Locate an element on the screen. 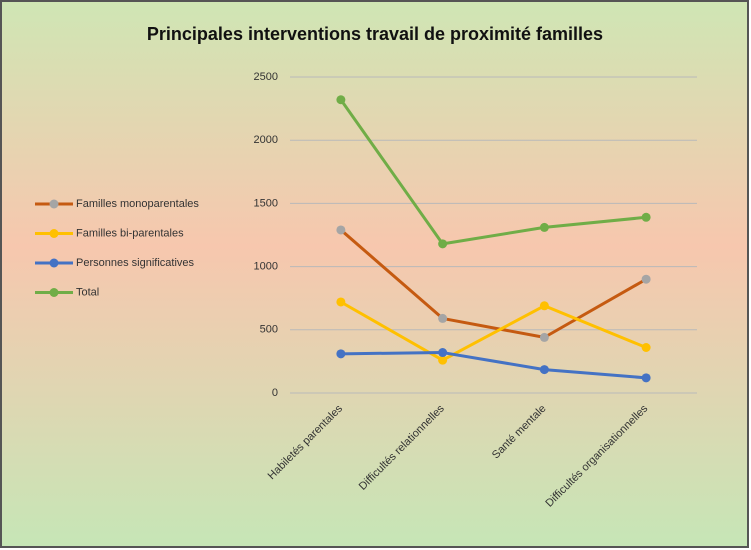 The height and width of the screenshot is (550, 751). y-tick-label: 1000 is located at coordinates (266, 267).